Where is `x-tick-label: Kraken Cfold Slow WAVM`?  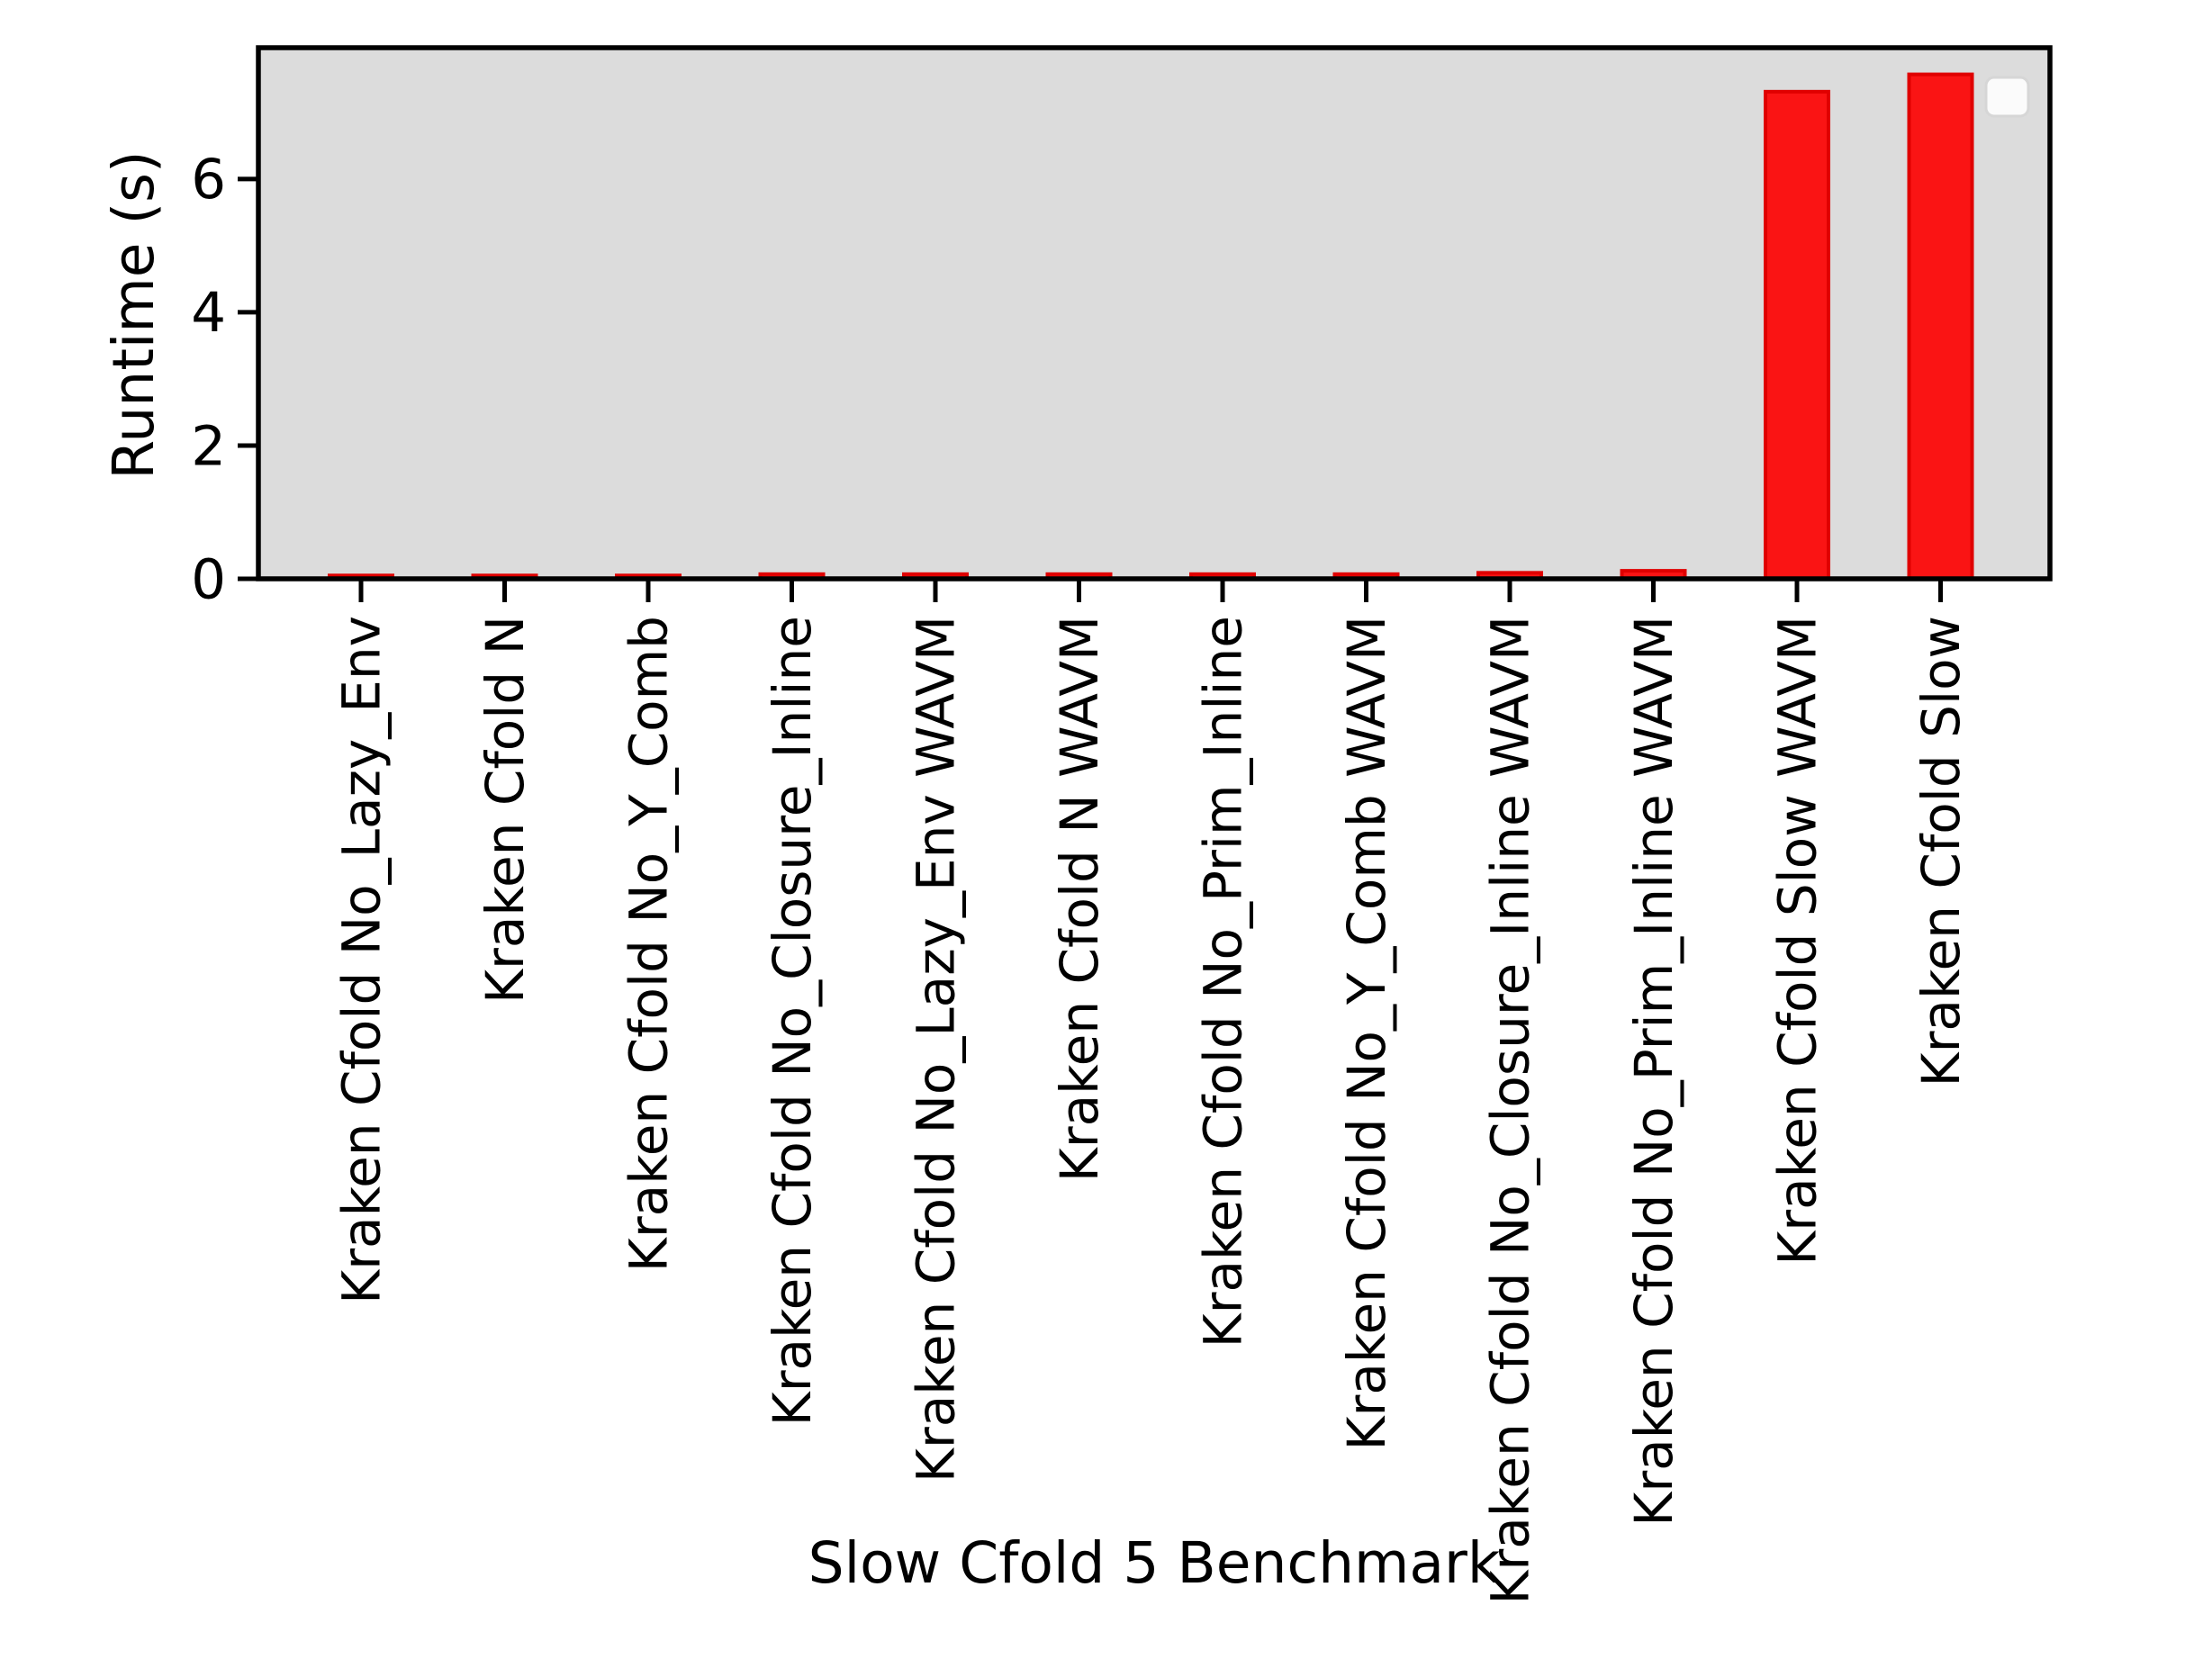 x-tick-label: Kraken Cfold Slow WAVM is located at coordinates (1797, 941).